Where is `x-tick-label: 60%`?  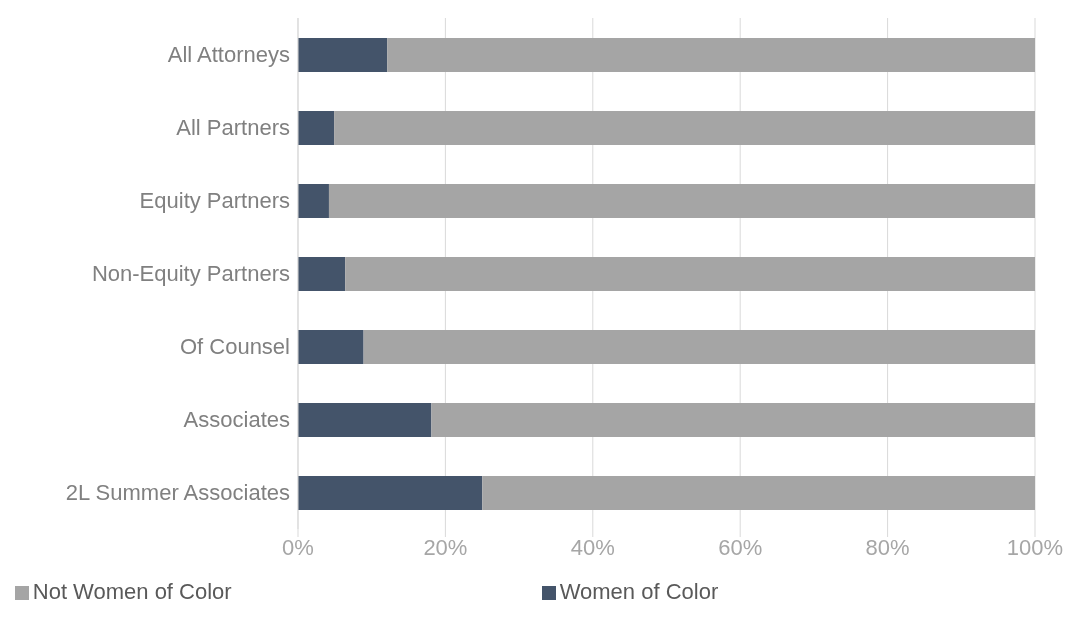
x-tick-label: 60% is located at coordinates (740, 547).